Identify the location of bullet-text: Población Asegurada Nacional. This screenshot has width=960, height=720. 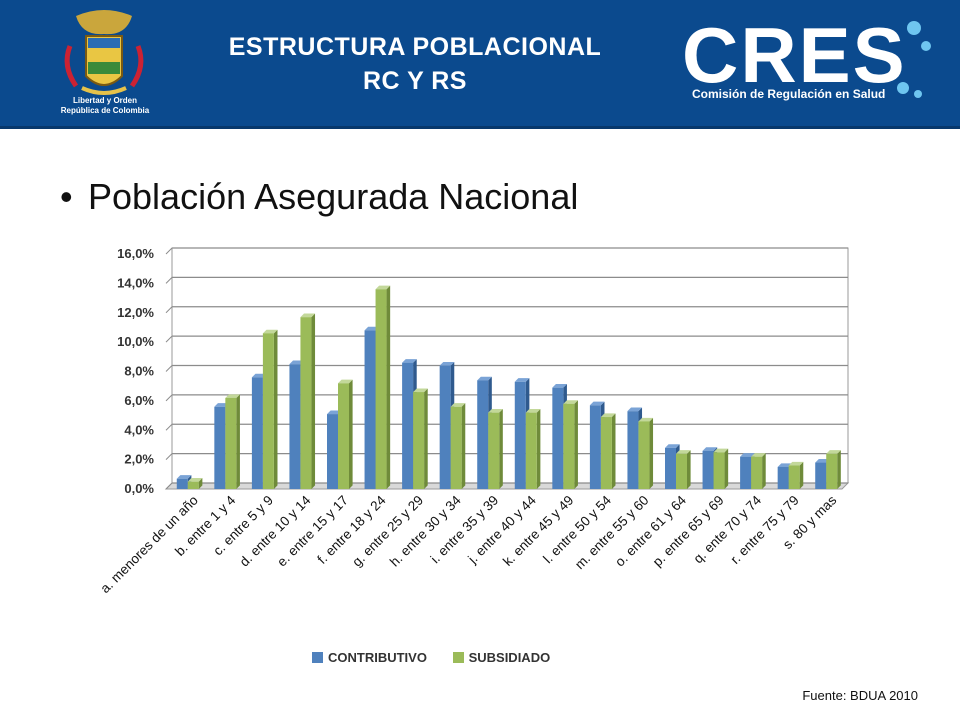
(333, 196).